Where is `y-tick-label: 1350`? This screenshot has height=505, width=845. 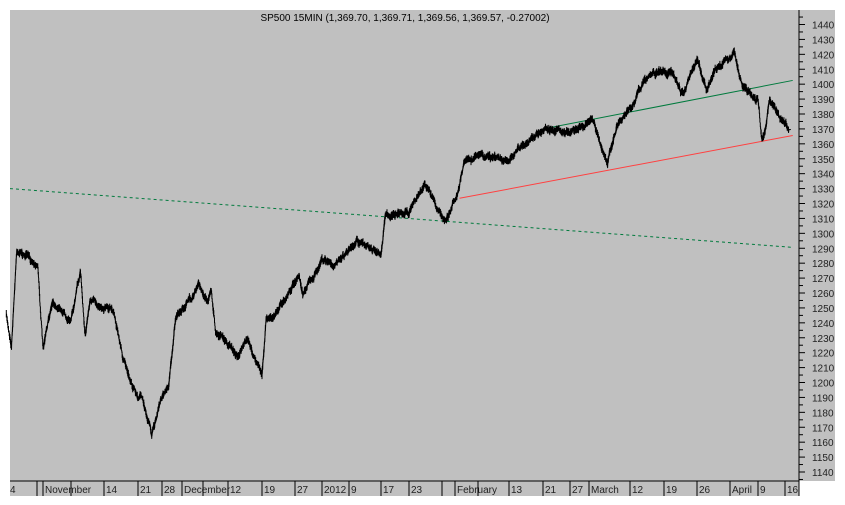 y-tick-label: 1350 is located at coordinates (823, 160).